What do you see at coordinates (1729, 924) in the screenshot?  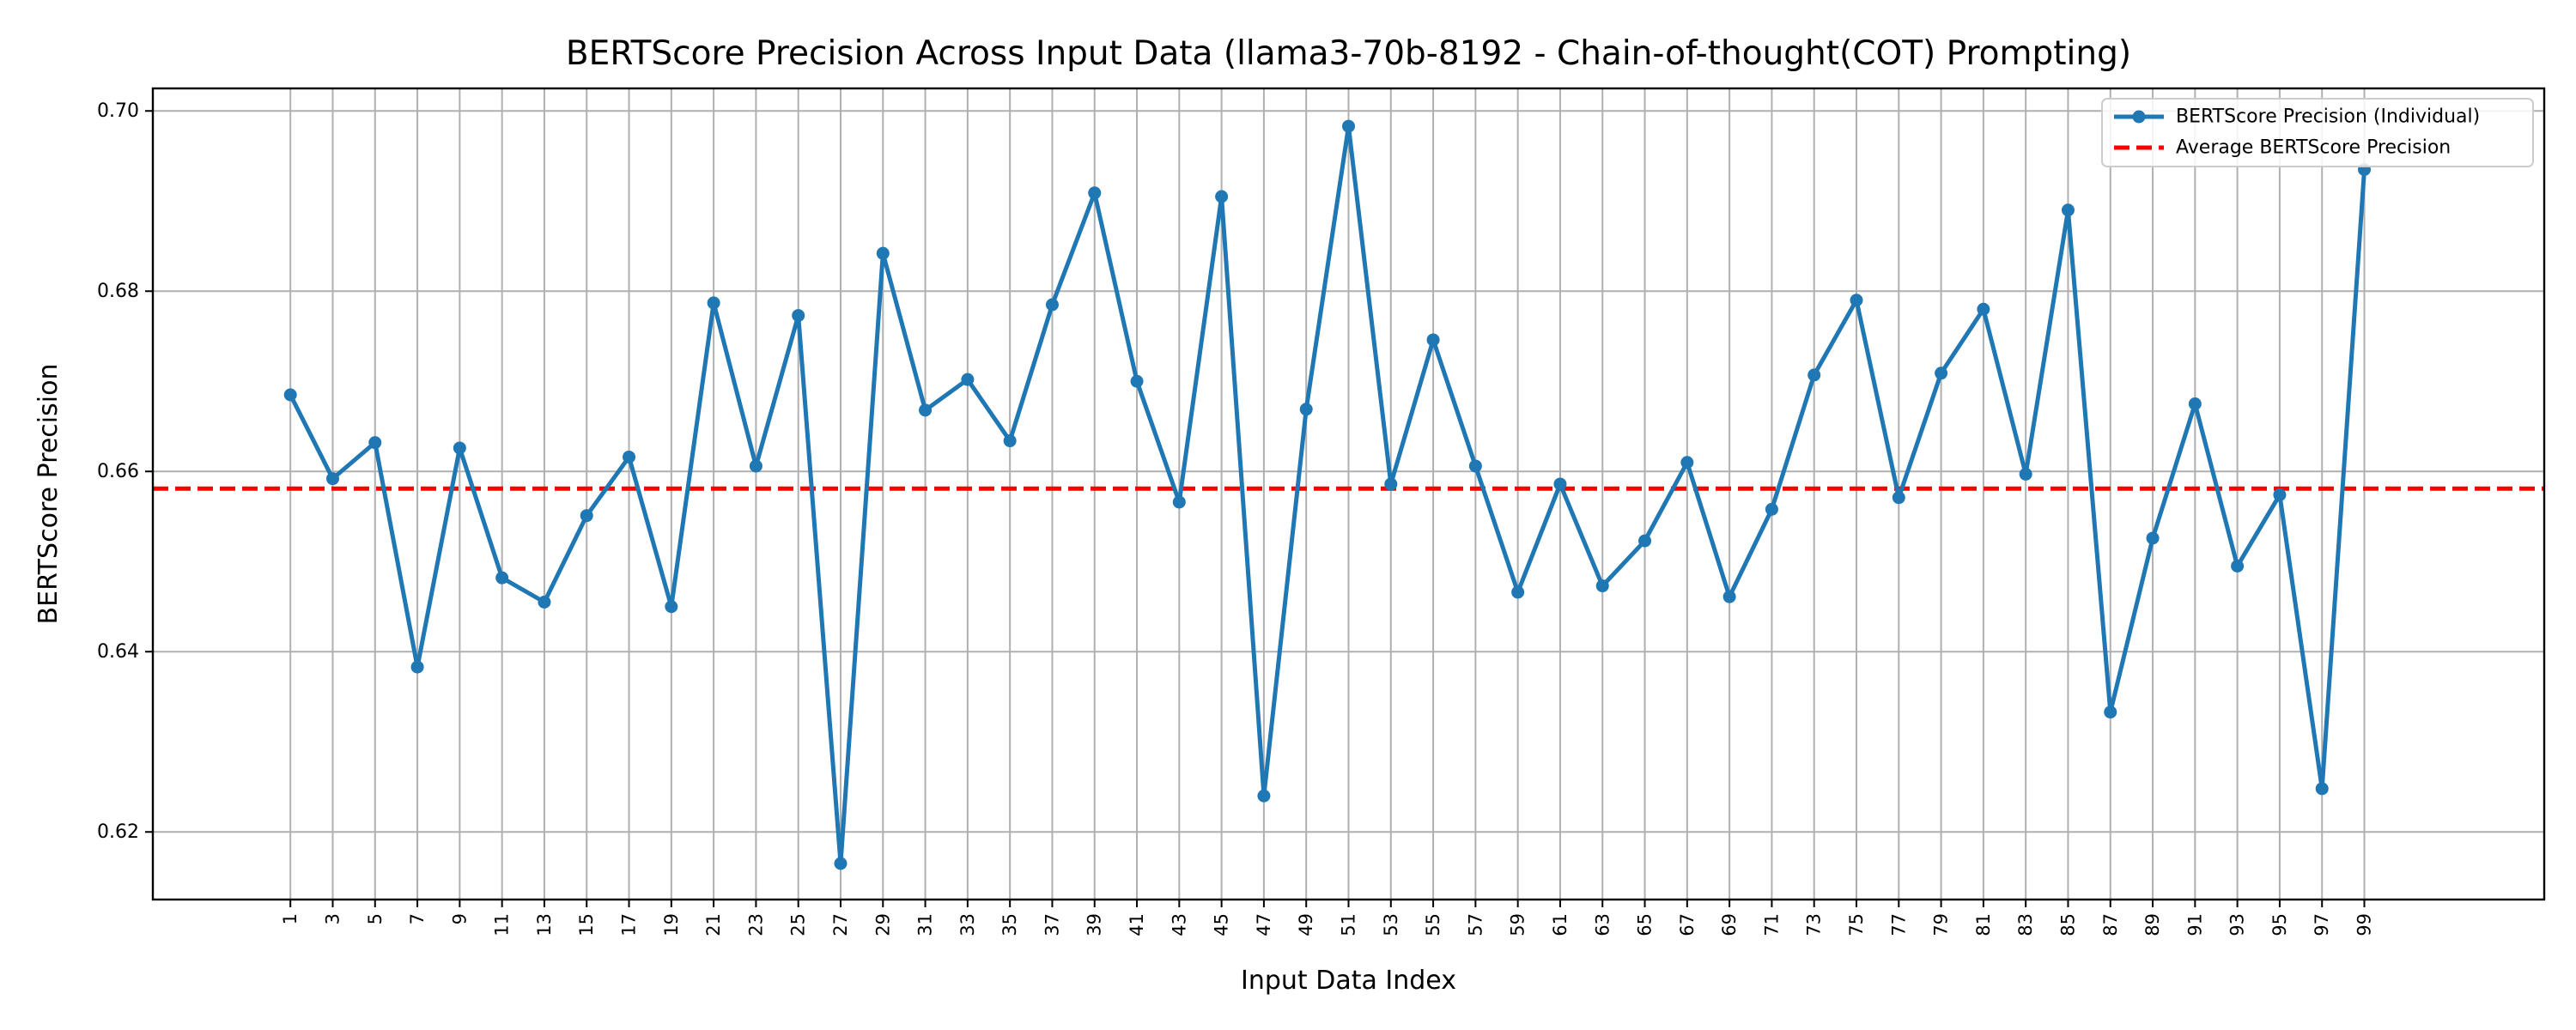 I see `x-tick-label: 69` at bounding box center [1729, 924].